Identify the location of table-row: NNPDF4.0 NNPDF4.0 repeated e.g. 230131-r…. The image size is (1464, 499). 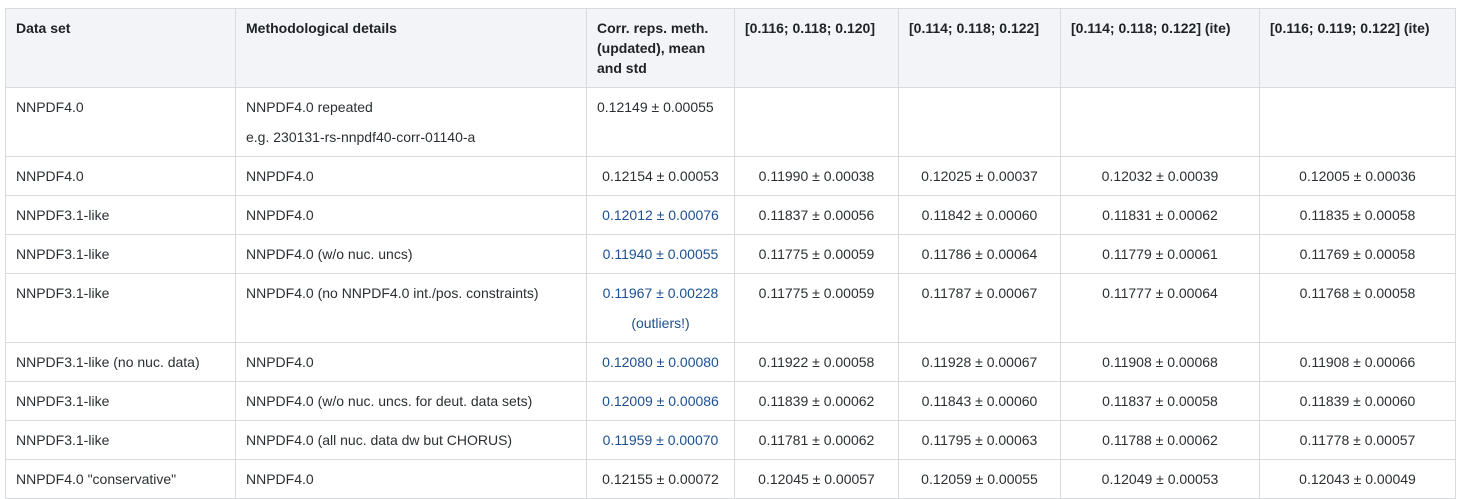
(730, 122).